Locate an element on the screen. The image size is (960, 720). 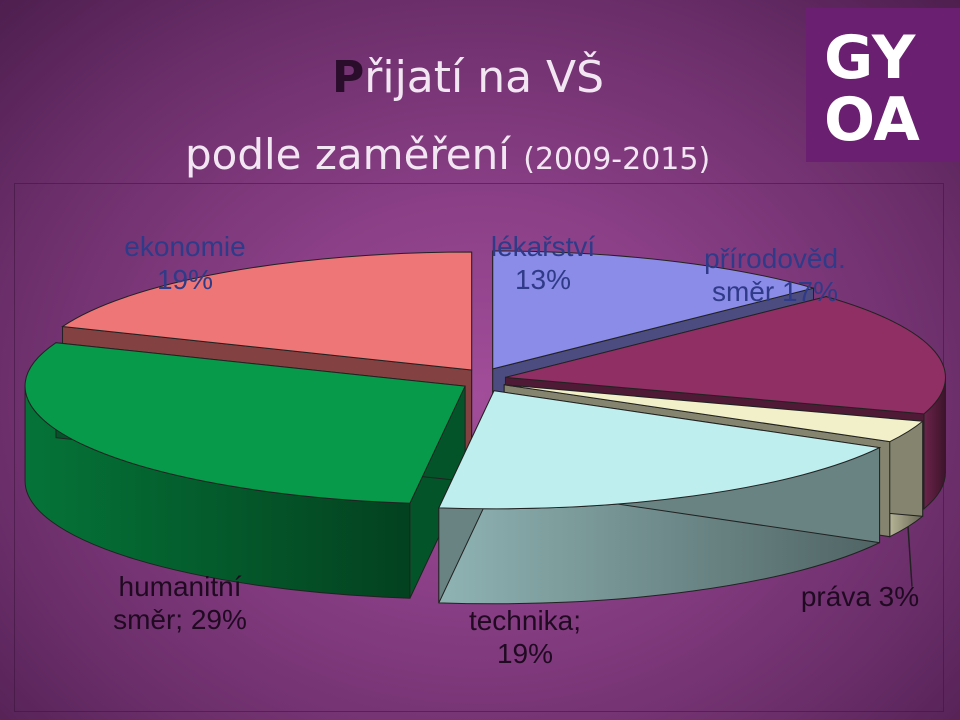
label-lekarstvi-value: 13% is located at coordinates (543, 279).